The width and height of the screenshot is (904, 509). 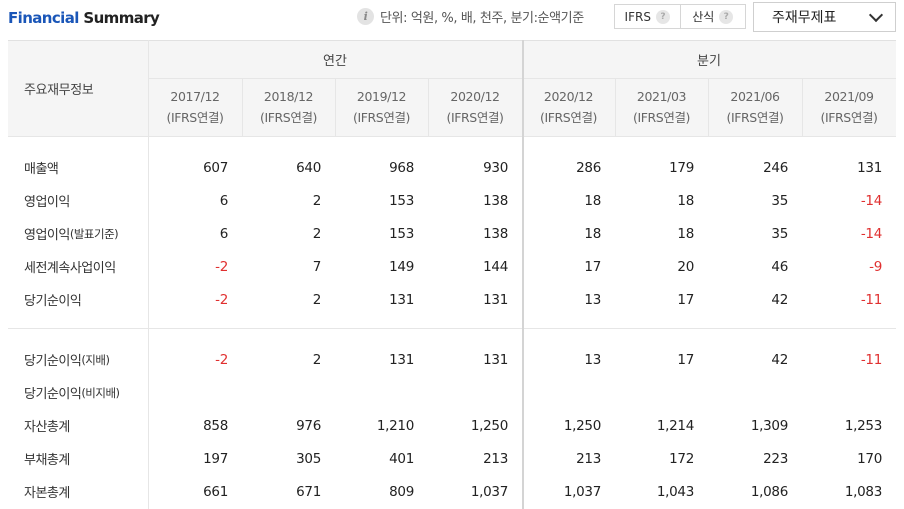 I want to click on table-cell: 170, so click(x=869, y=458).